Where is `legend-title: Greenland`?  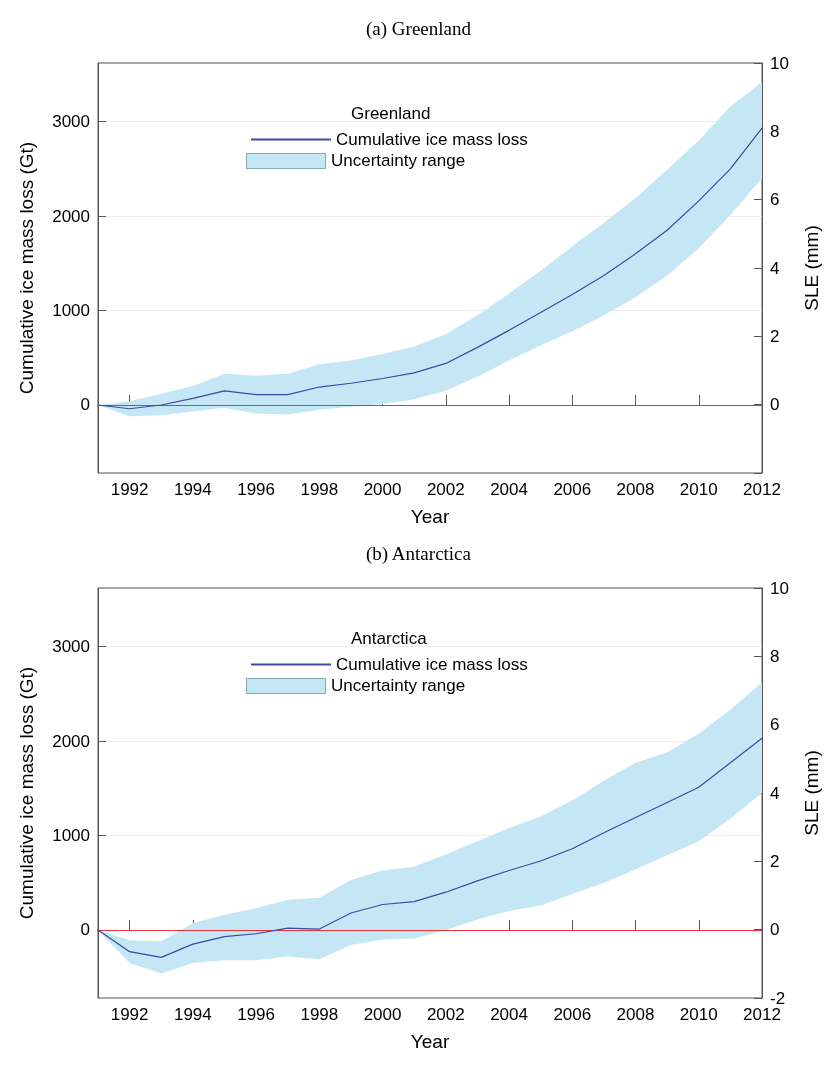 legend-title: Greenland is located at coordinates (391, 113).